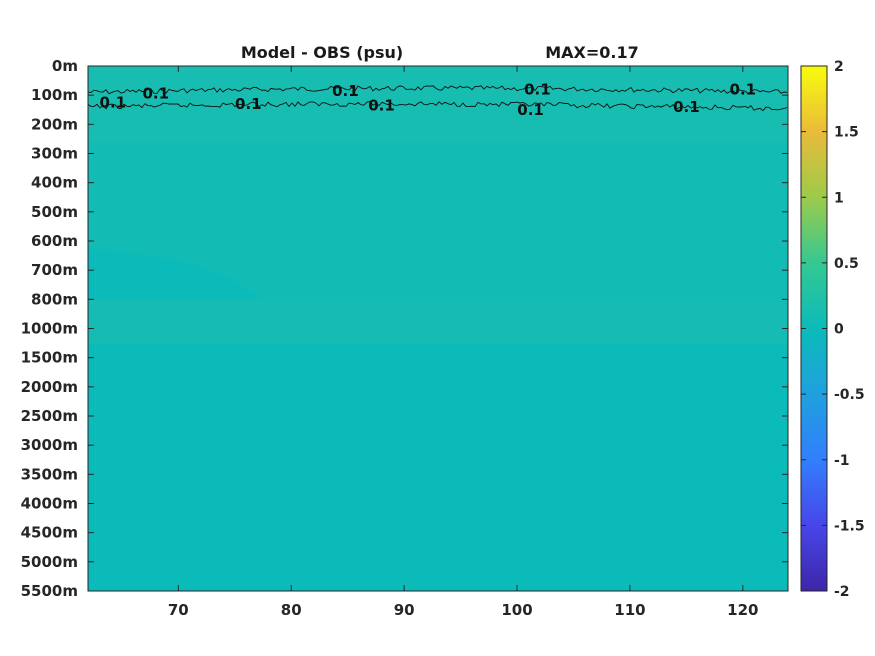  I want to click on y-tick-label: 100m, so click(54, 95).